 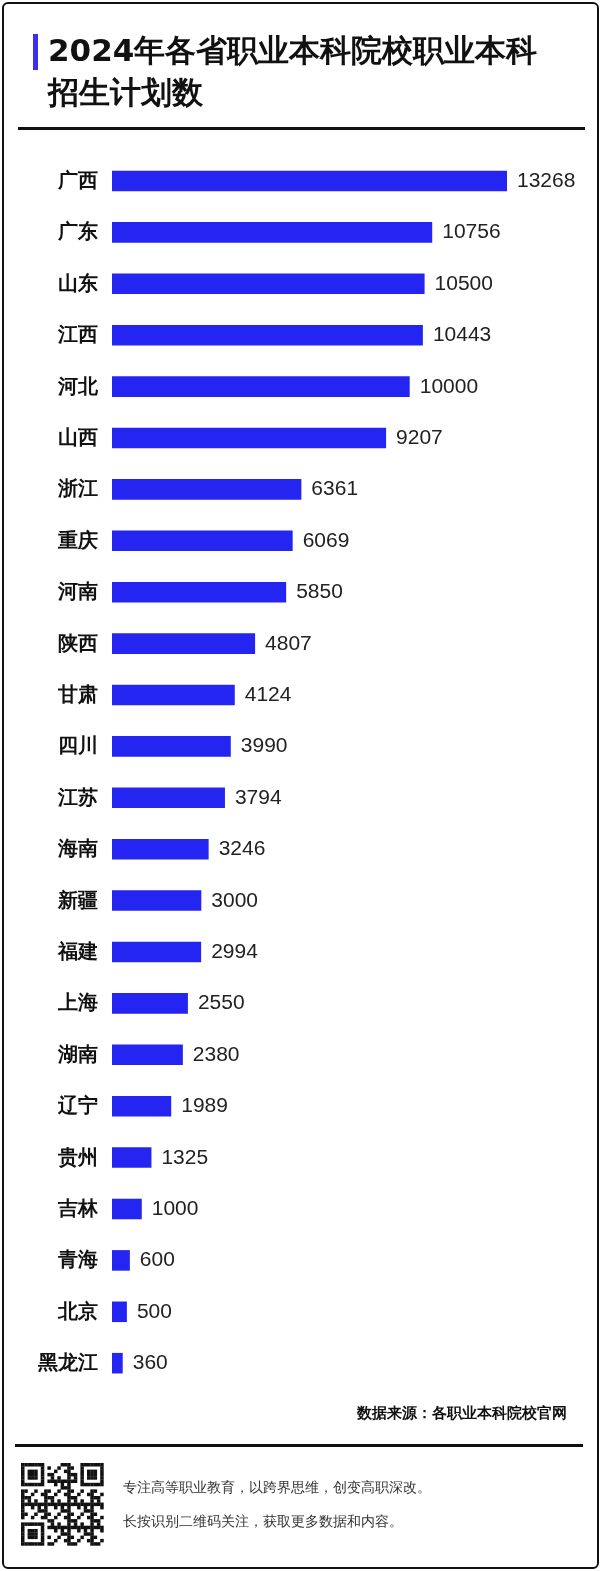 I want to click on data-label: 1989, so click(x=204, y=1105).